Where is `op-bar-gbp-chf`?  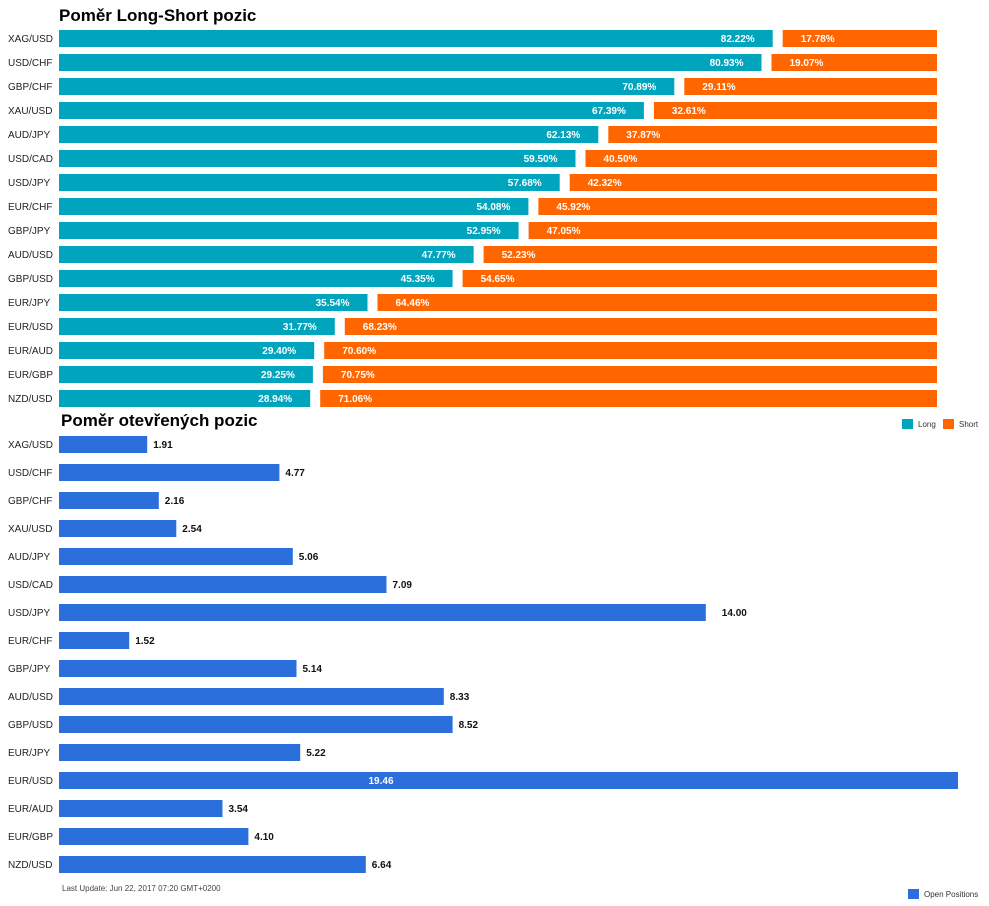 op-bar-gbp-chf is located at coordinates (109, 500).